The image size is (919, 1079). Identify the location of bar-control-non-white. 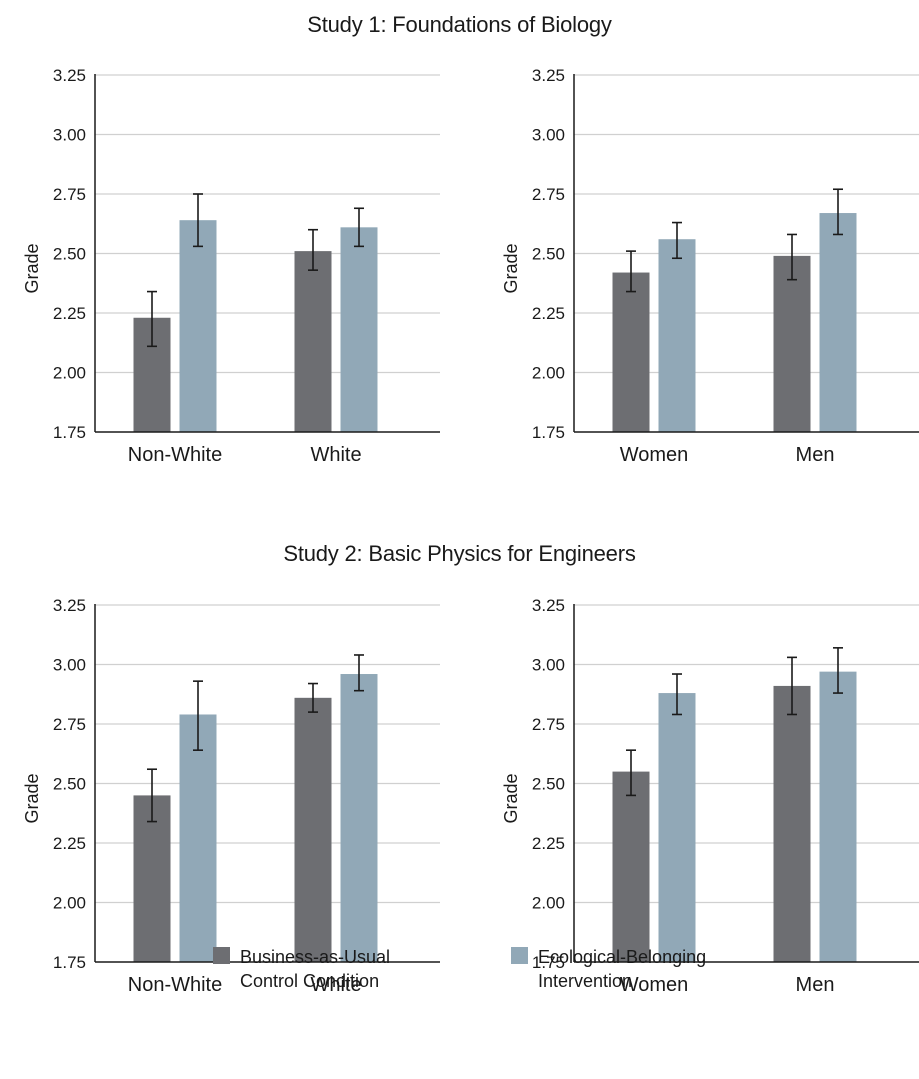
(152, 878).